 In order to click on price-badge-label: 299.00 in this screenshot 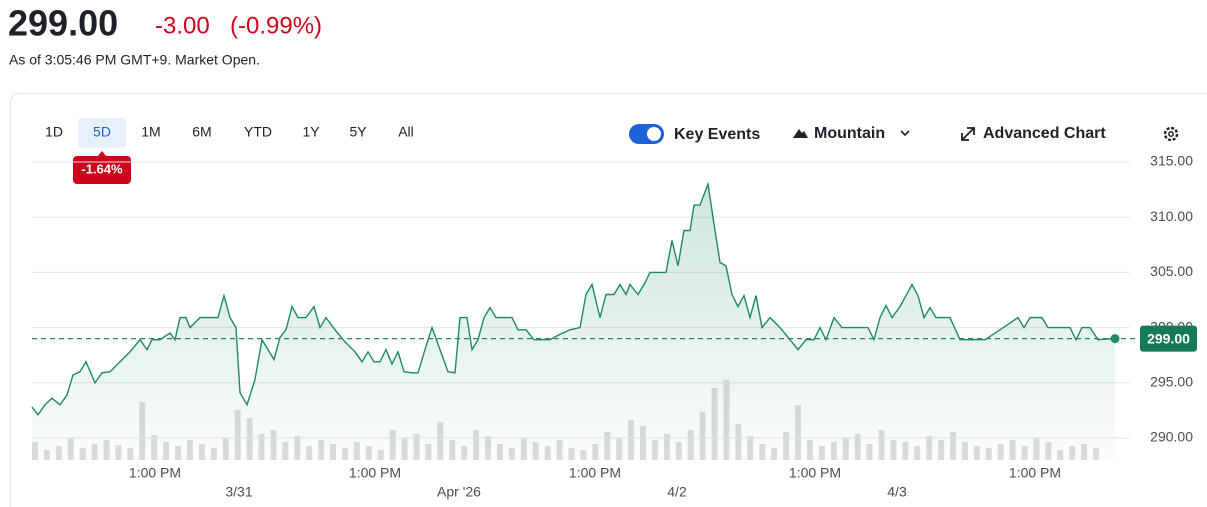, I will do `click(1168, 338)`.